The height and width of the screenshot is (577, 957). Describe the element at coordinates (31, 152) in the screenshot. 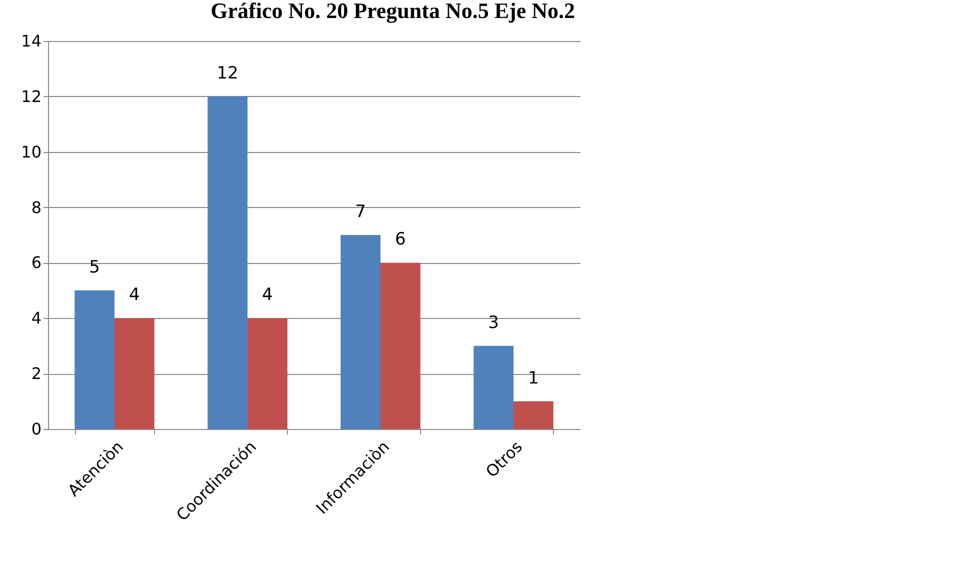

I see `y-tick-label: 10` at that location.